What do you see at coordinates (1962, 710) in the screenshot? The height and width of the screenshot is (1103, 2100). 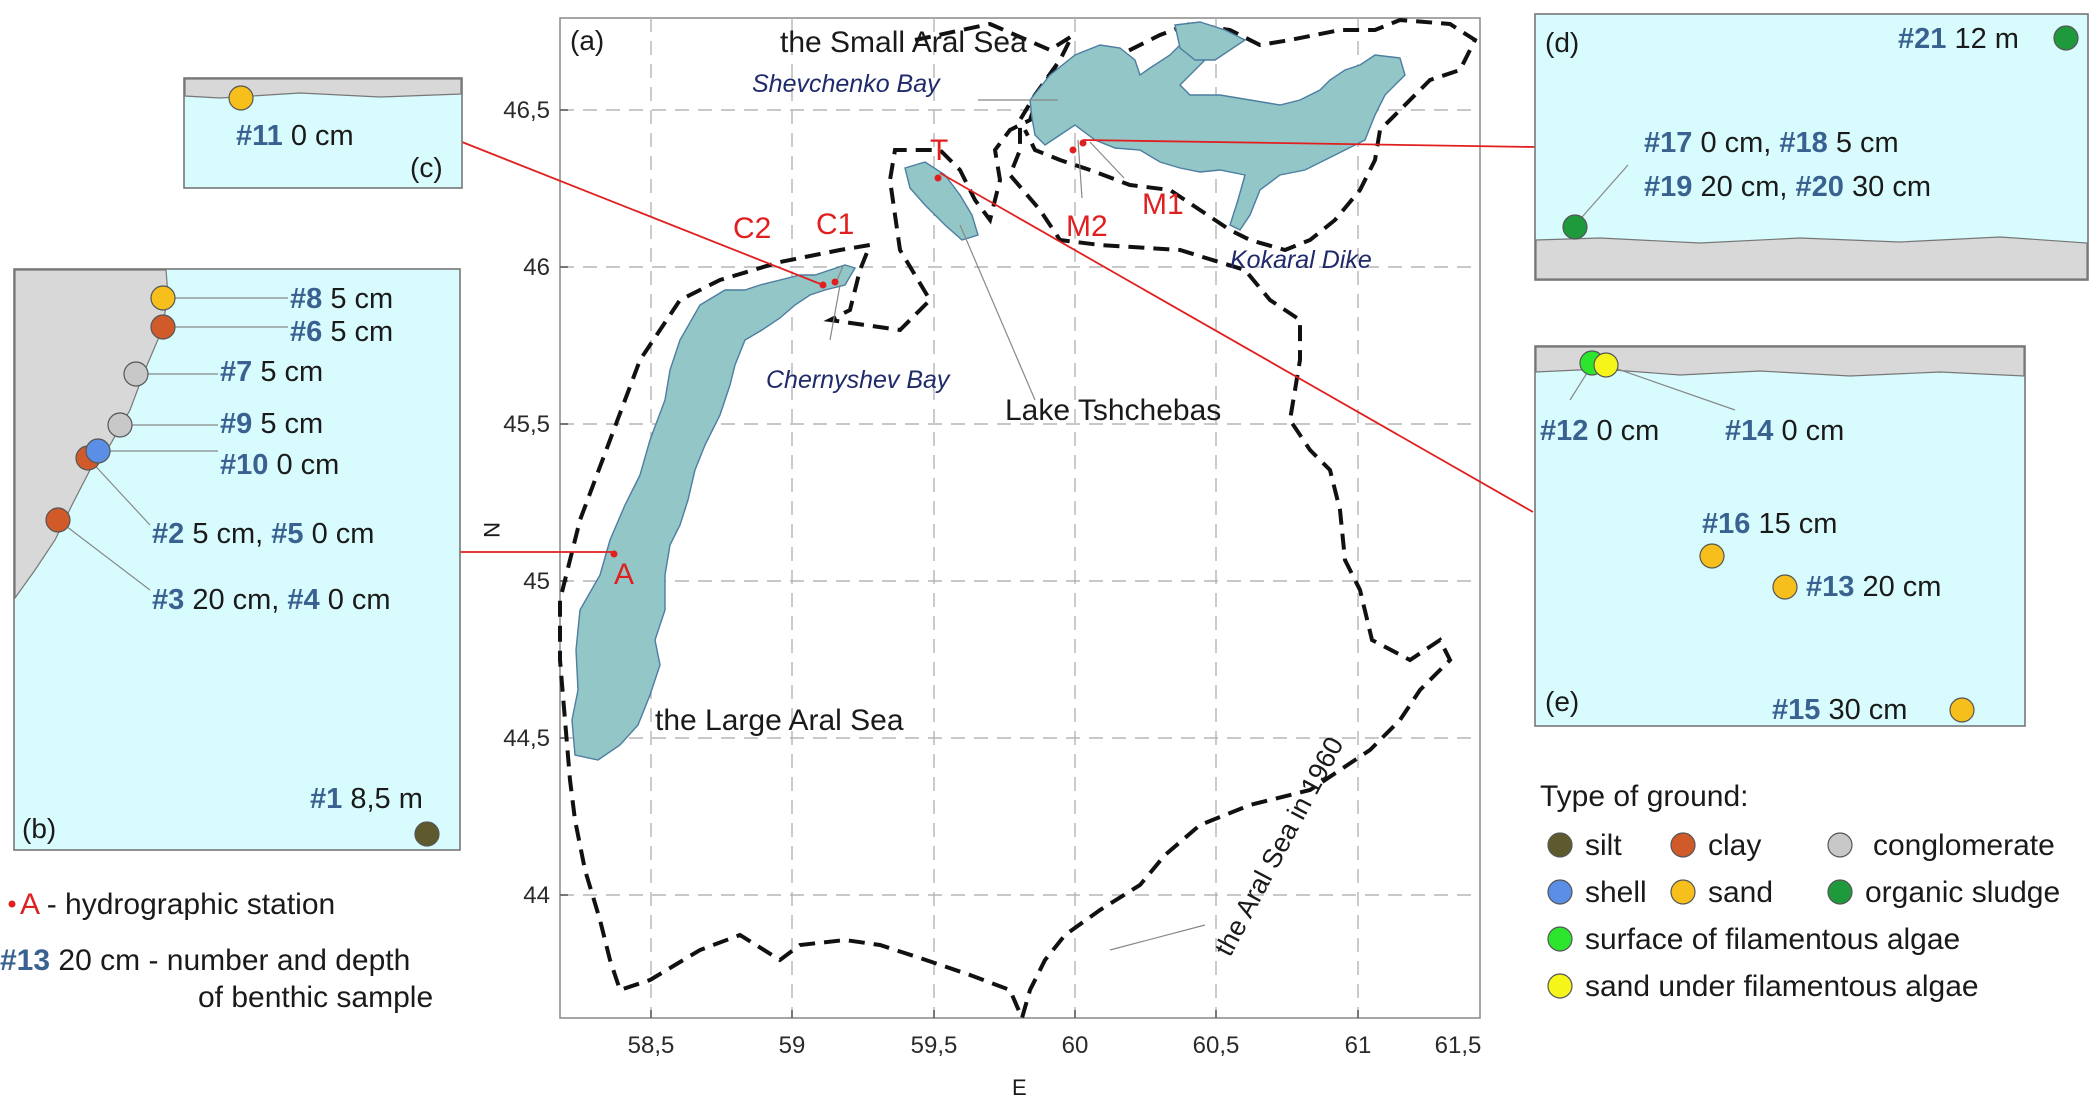 I see `sample-15-marker` at bounding box center [1962, 710].